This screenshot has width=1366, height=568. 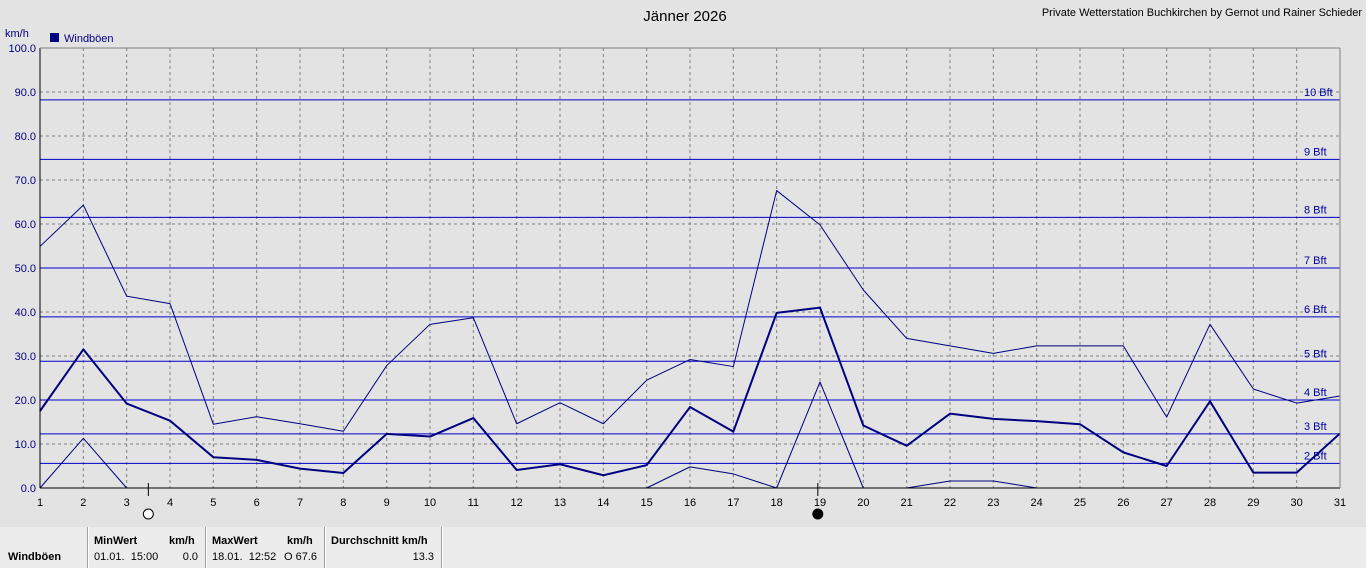 I want to click on legend-label: Windböen, so click(x=89, y=39).